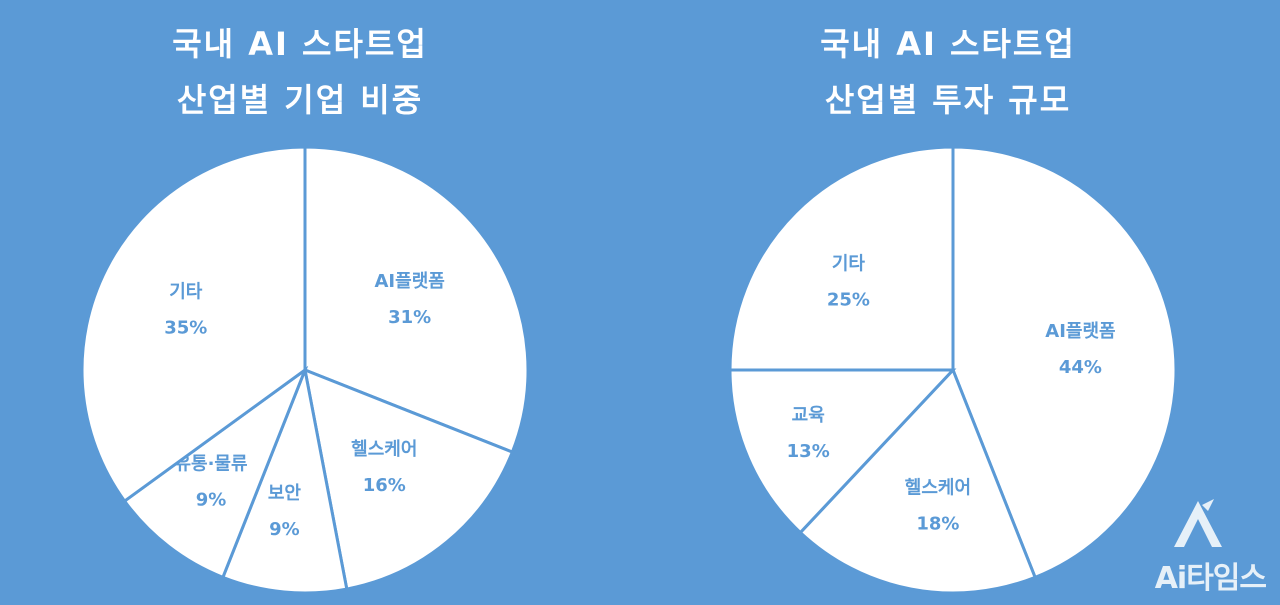 This screenshot has width=1280, height=605. What do you see at coordinates (384, 485) in the screenshot?
I see `slice-label-percent: 16%` at bounding box center [384, 485].